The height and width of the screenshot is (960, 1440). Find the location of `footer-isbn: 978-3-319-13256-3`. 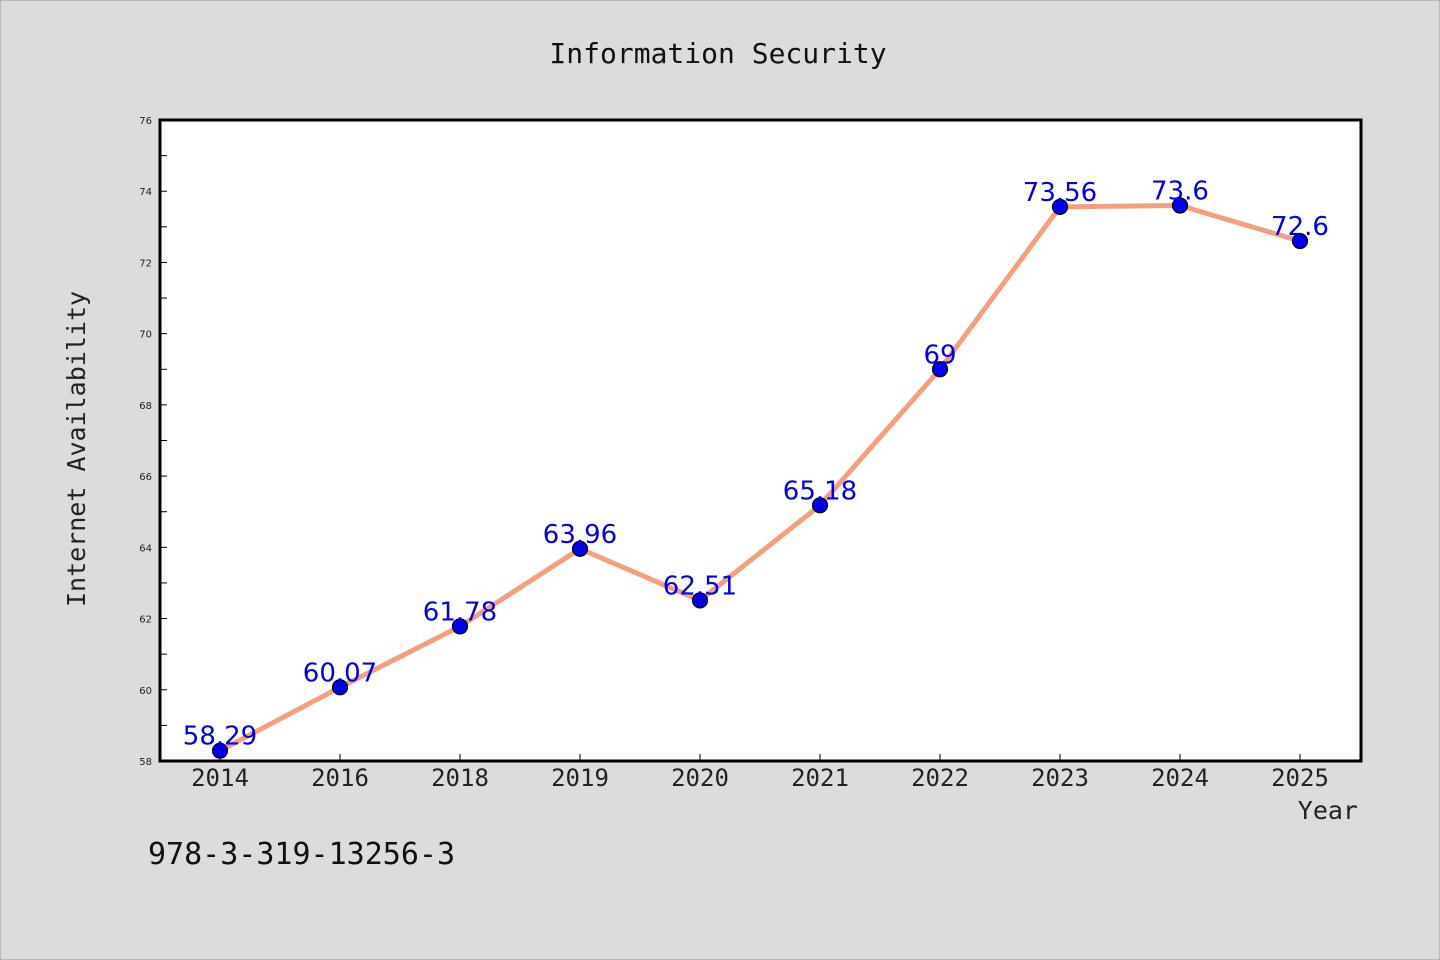

footer-isbn: 978-3-319-13256-3 is located at coordinates (301, 854).